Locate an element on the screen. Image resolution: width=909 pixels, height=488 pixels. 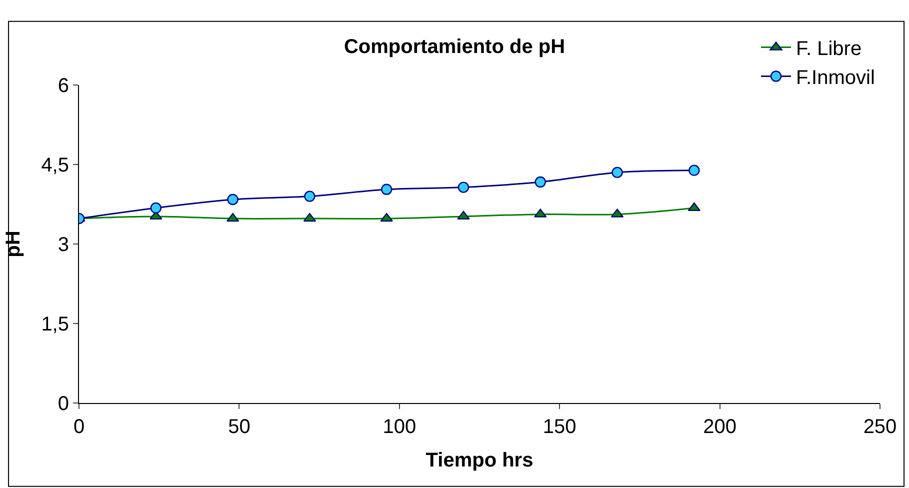
y-tick-label: 0 is located at coordinates (63, 404).